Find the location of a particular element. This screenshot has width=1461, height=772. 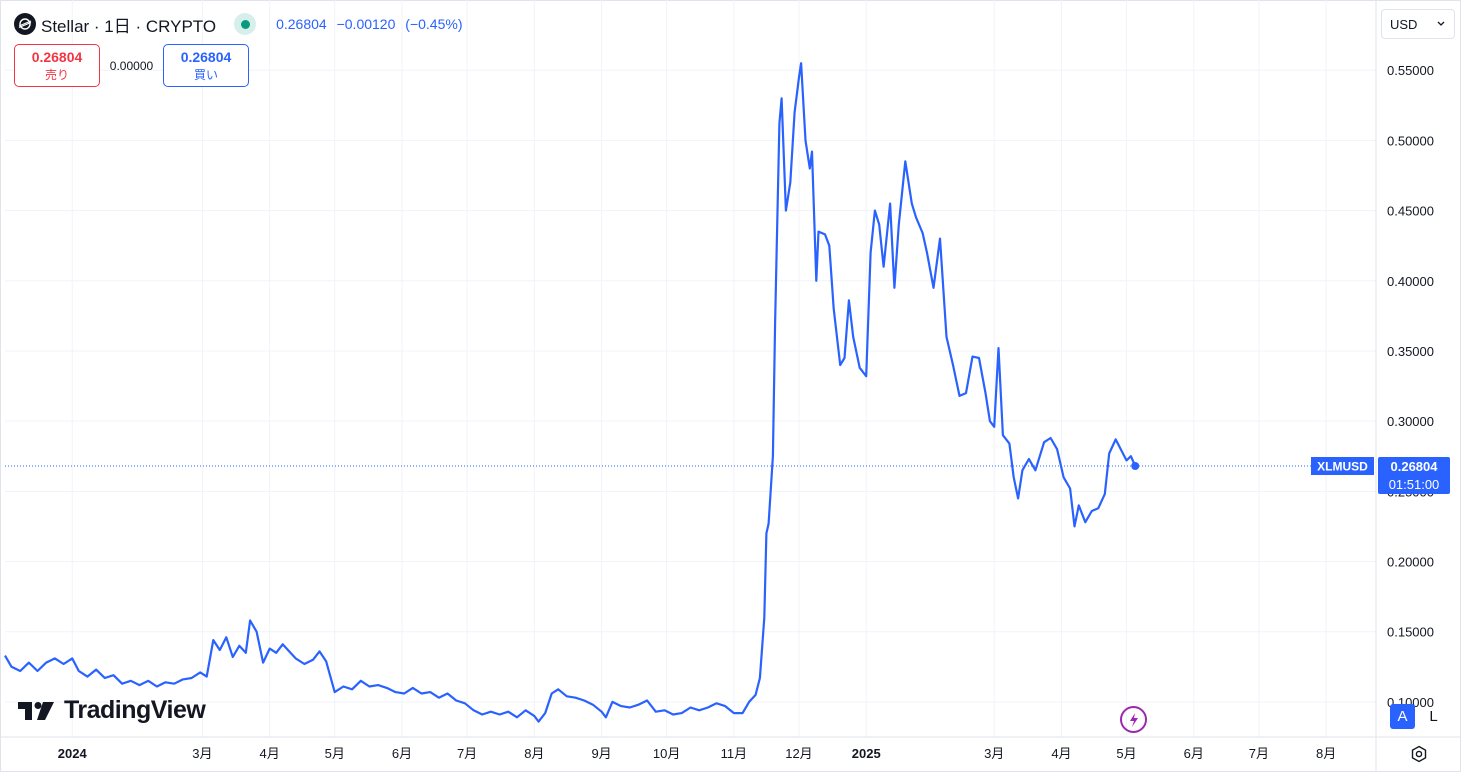

x-tick-label: 12月 is located at coordinates (798, 753).